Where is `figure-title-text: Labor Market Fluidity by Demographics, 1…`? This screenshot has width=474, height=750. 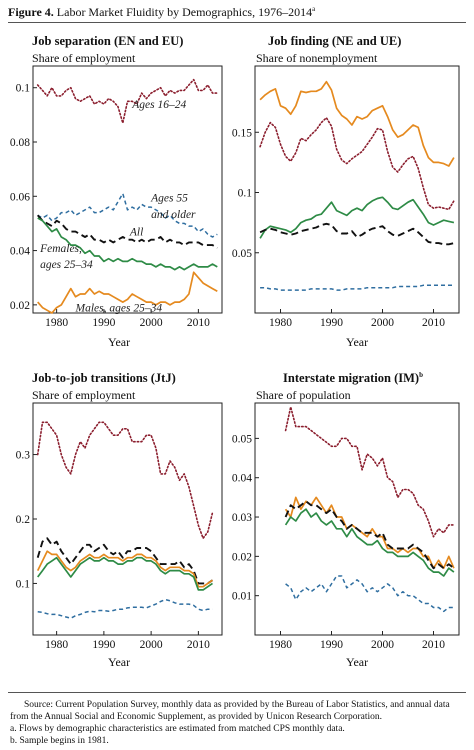
figure-title-text: Labor Market Fluidity by Demographics, 1… is located at coordinates (184, 12).